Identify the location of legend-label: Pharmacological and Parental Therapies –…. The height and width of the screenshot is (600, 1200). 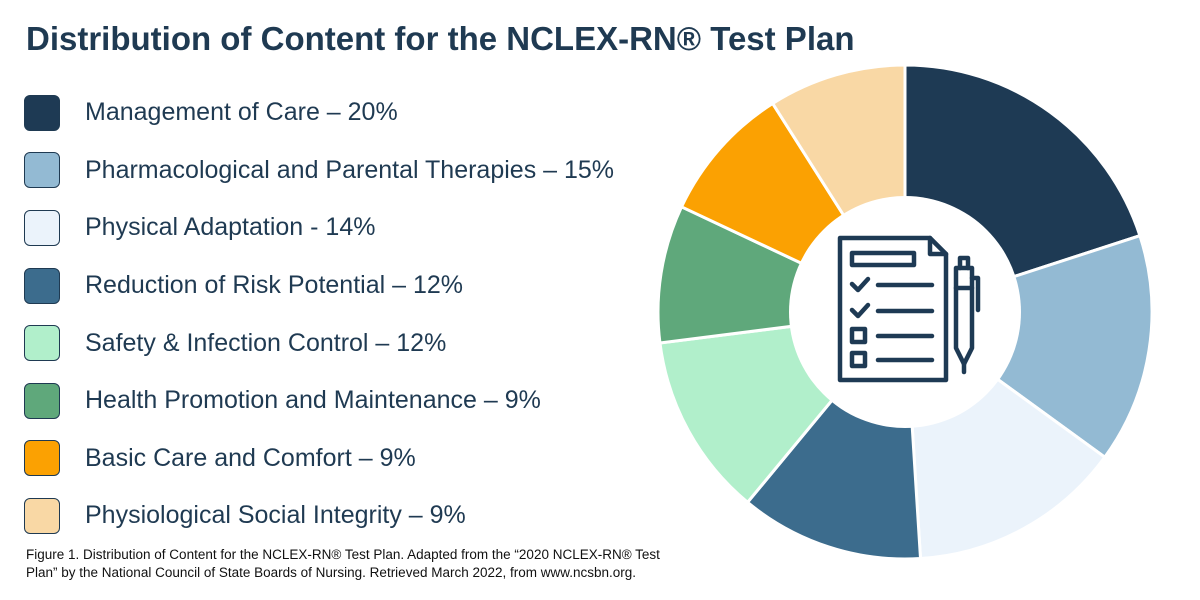
(350, 169).